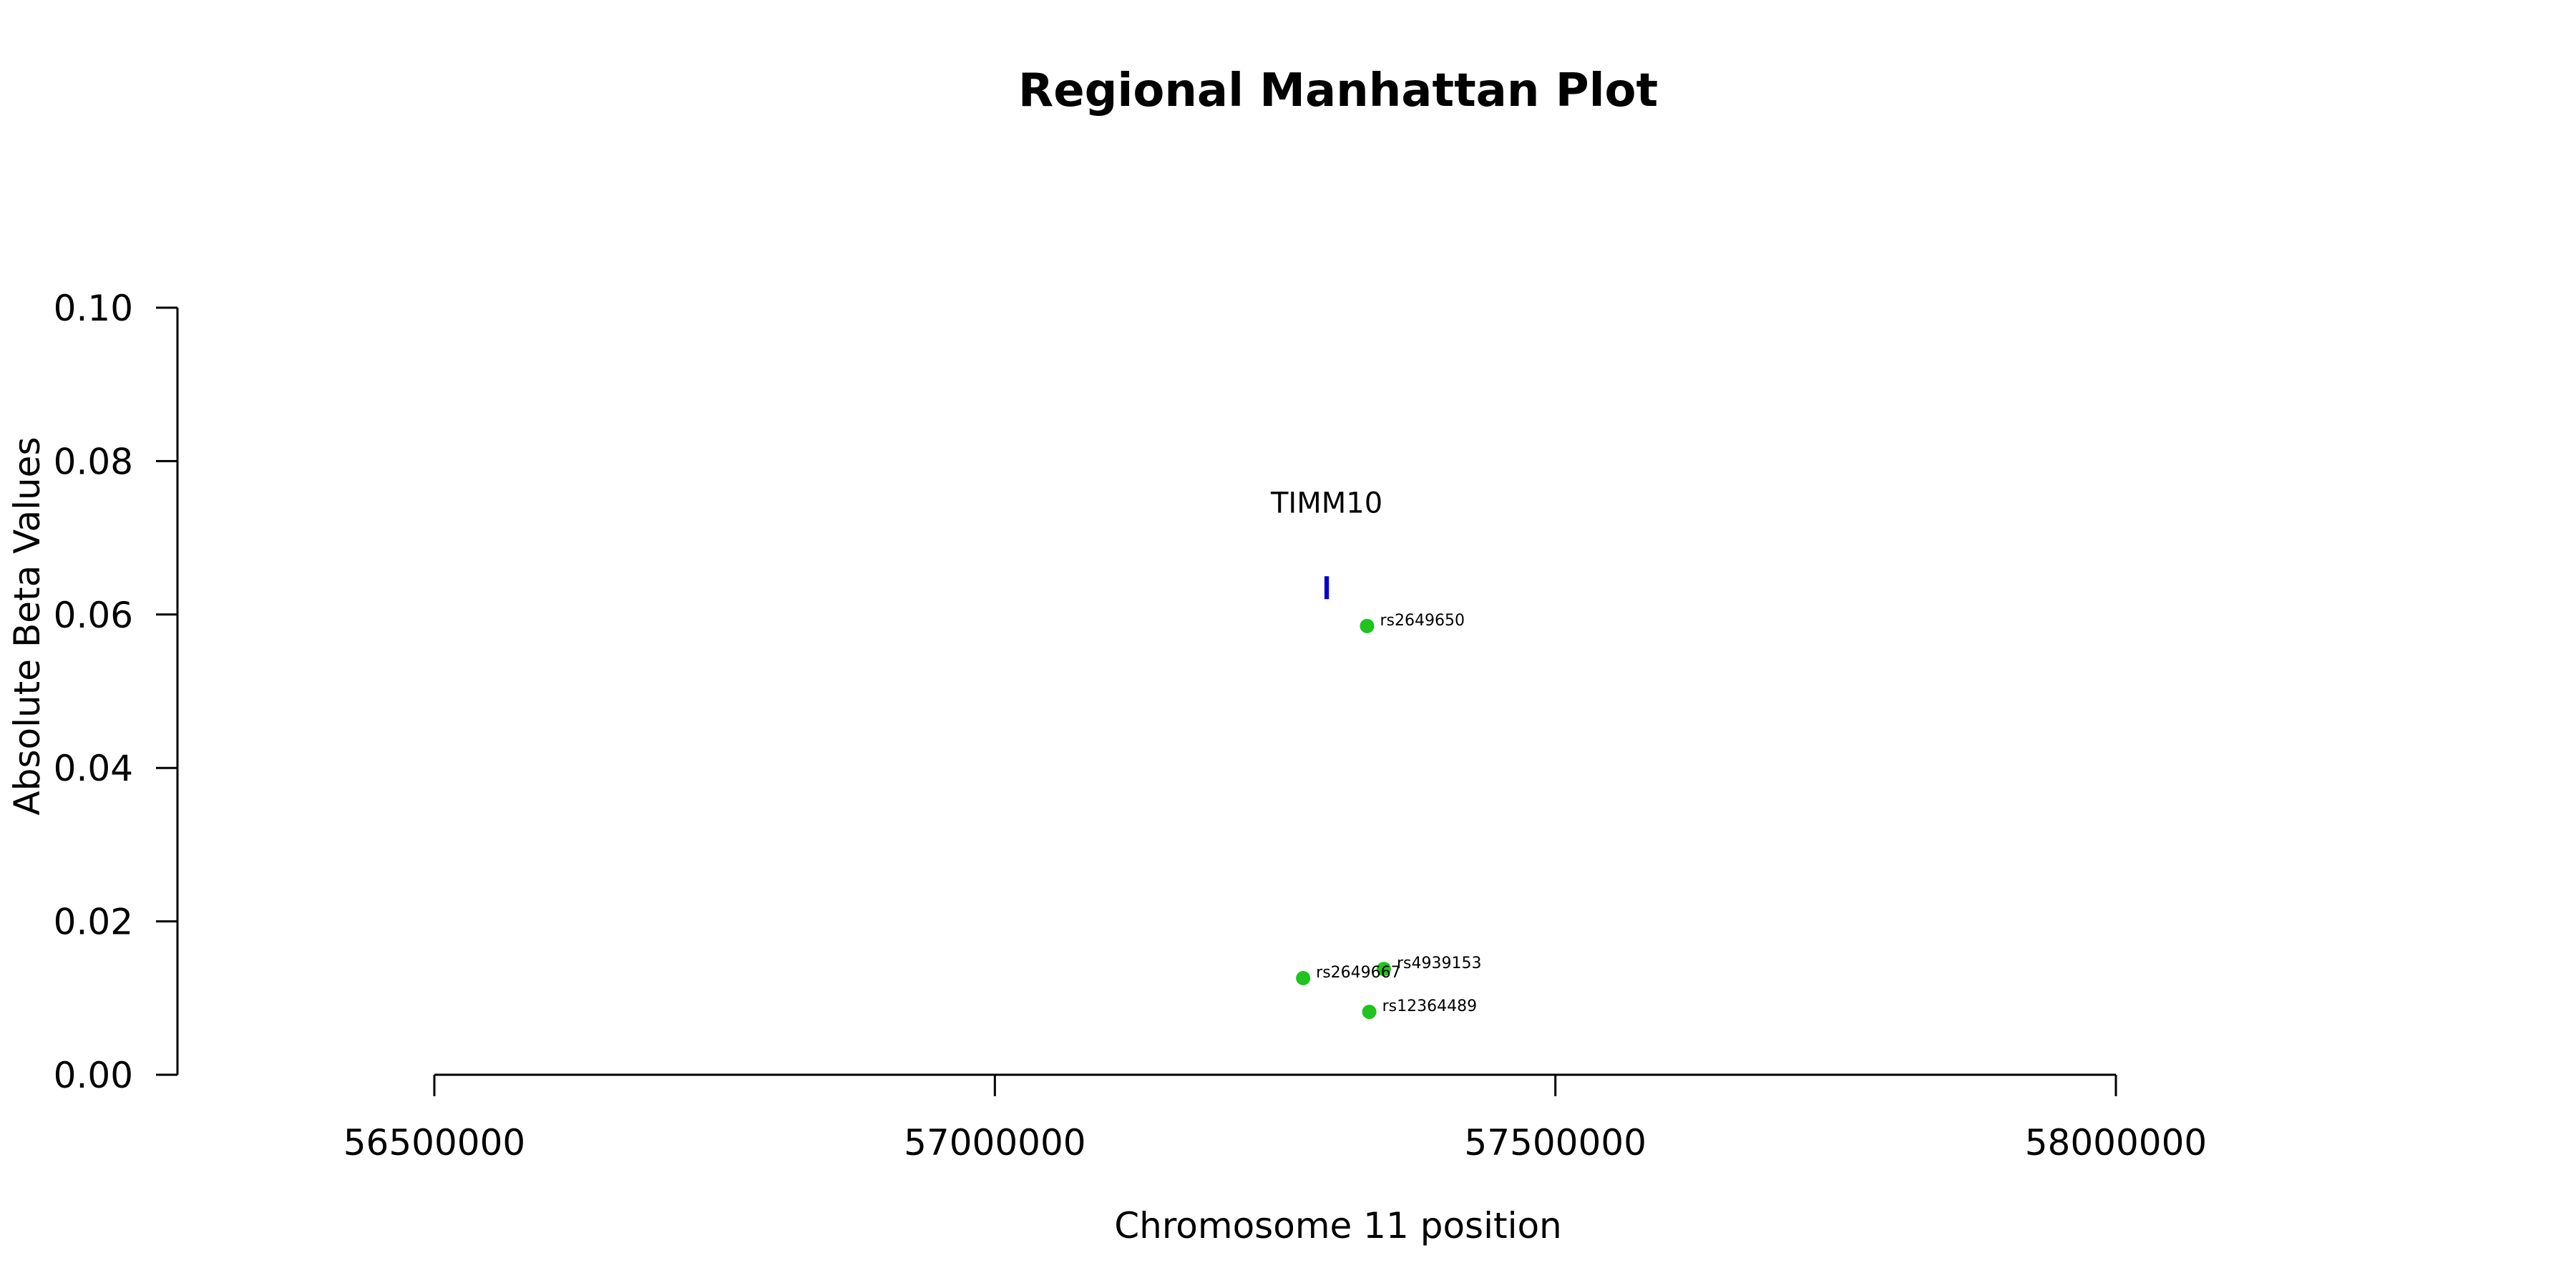 The width and height of the screenshot is (2576, 1288). I want to click on y-tick-label: 0.00, so click(93, 1075).